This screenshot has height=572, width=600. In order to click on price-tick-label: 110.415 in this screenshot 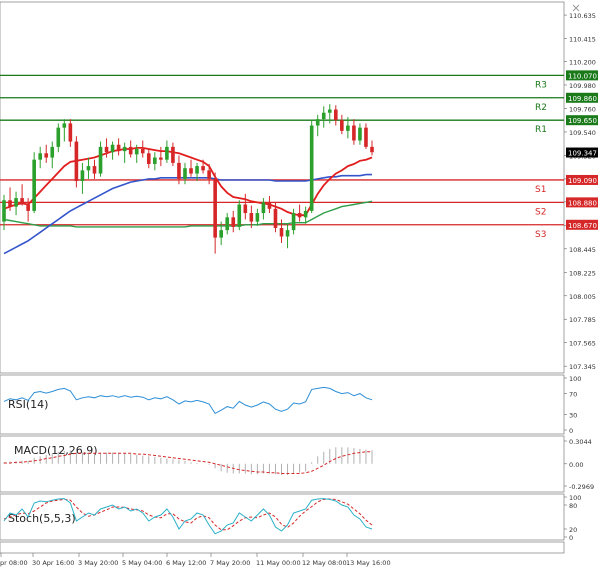, I will do `click(582, 40)`.